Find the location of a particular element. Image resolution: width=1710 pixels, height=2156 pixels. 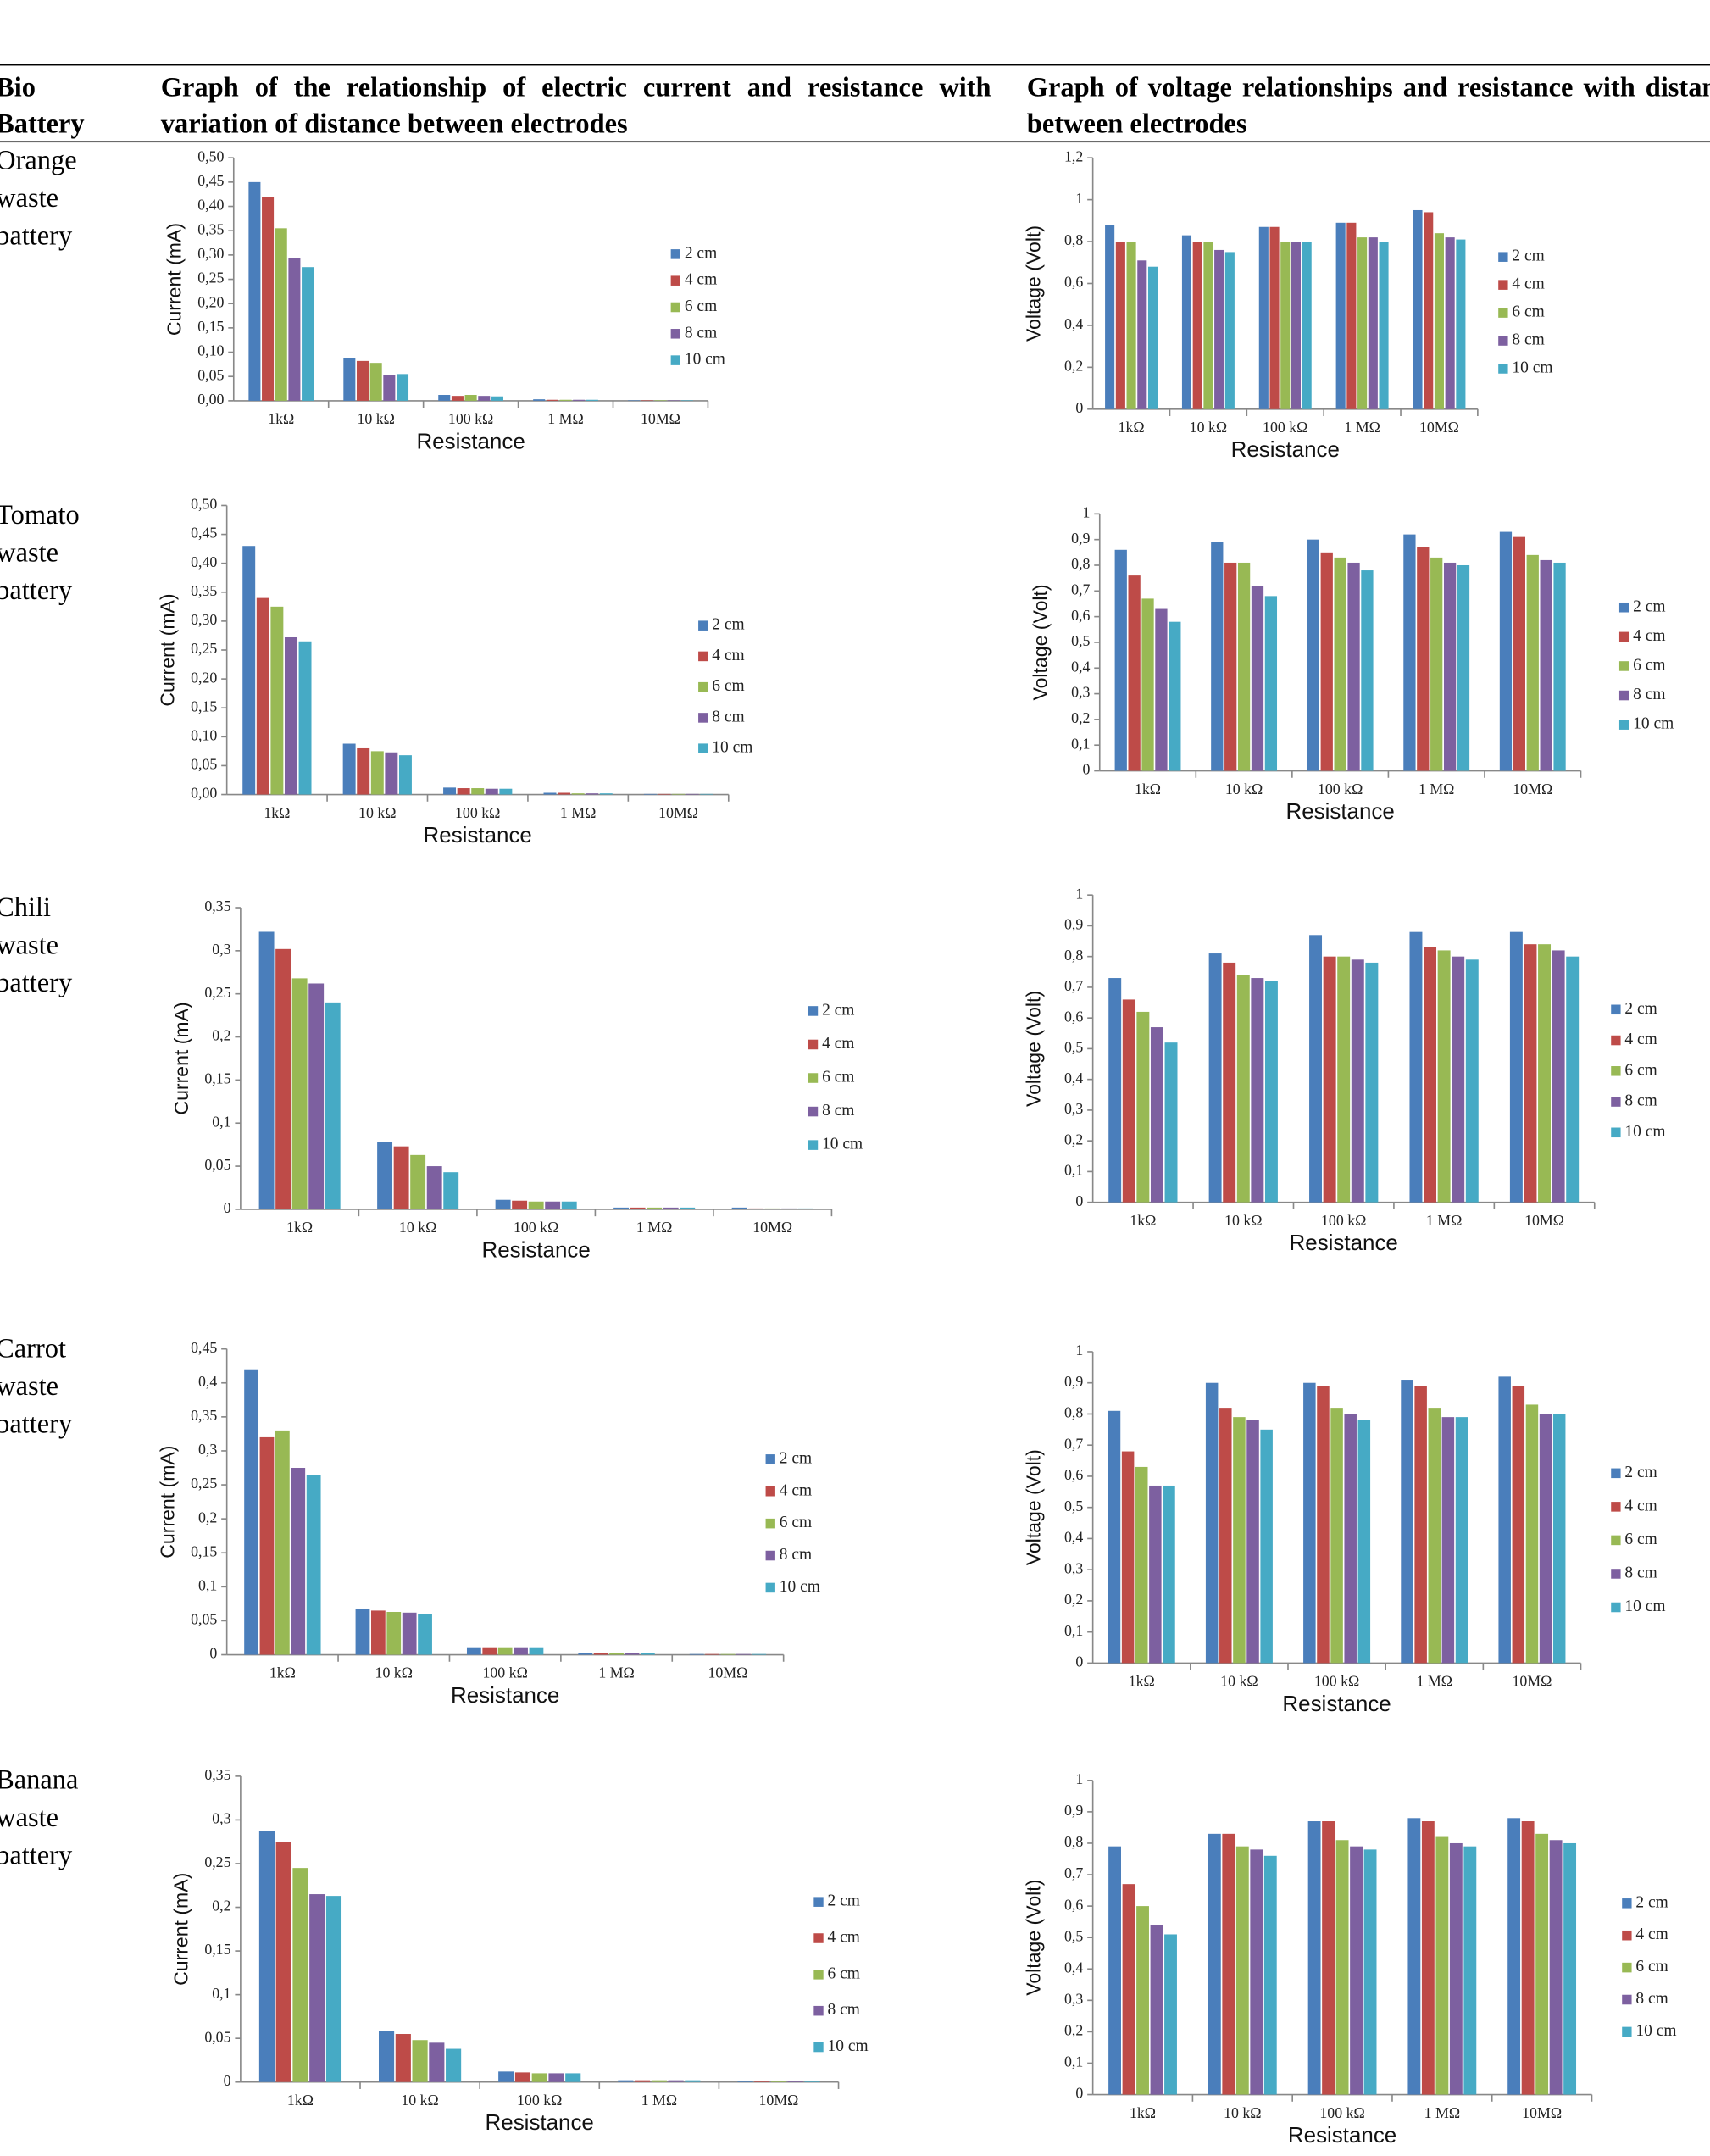

y-tick-label: 0,5 is located at coordinates (1080, 640).